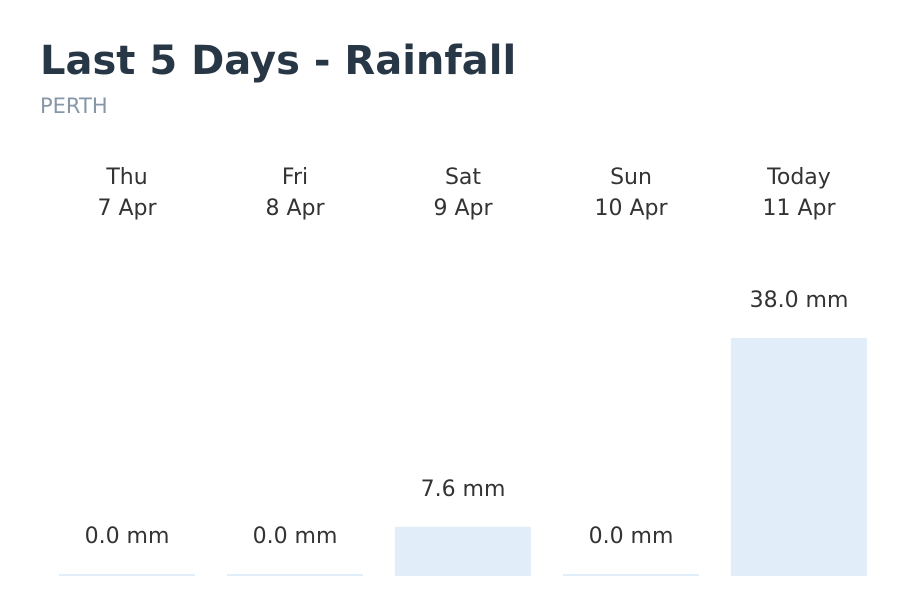  I want to click on day-label: Today, so click(798, 177).